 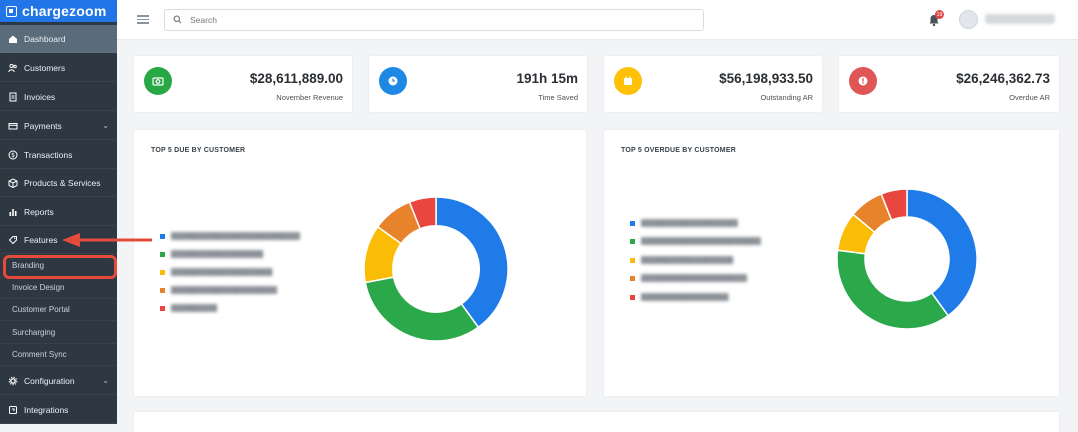 What do you see at coordinates (393, 81) in the screenshot?
I see `clock-icon` at bounding box center [393, 81].